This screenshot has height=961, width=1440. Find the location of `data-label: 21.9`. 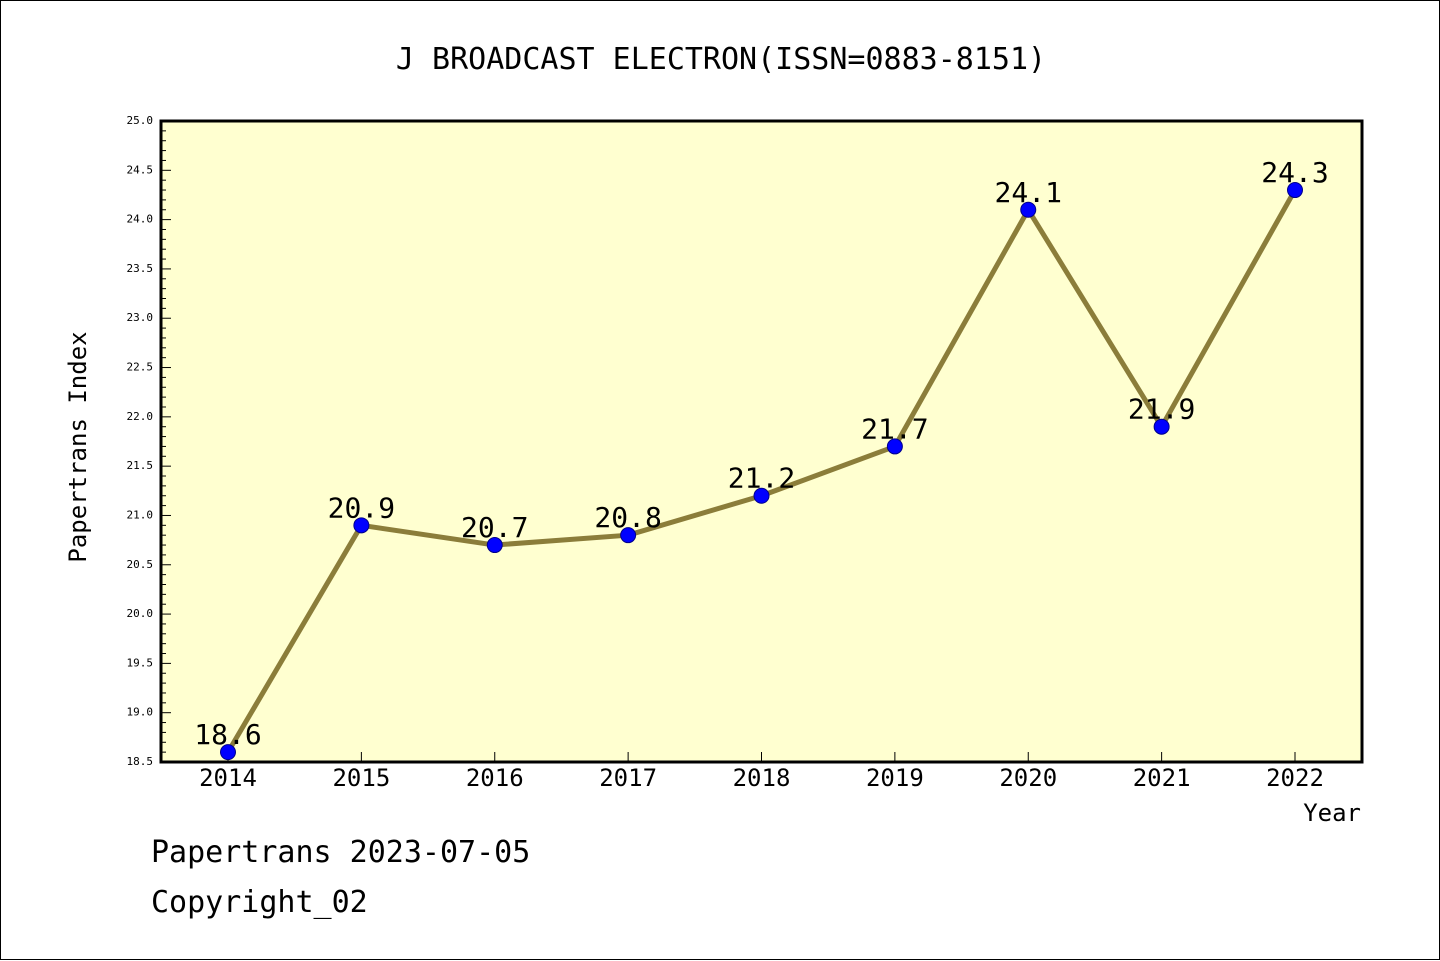

data-label: 21.9 is located at coordinates (1161, 409).